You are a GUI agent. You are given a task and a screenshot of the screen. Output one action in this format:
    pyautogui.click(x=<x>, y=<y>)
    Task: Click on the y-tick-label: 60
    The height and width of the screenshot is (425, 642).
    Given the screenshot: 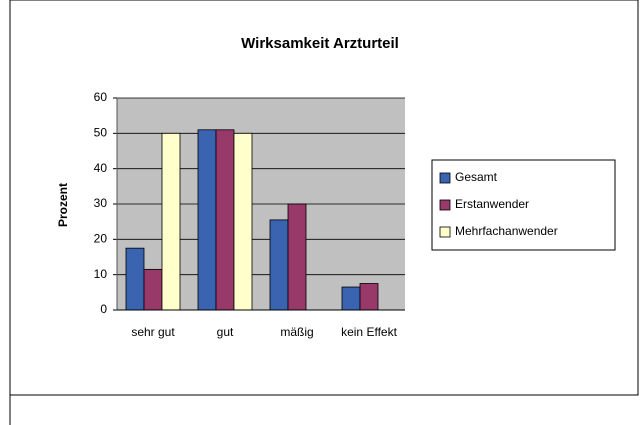 What is the action you would take?
    pyautogui.click(x=101, y=97)
    